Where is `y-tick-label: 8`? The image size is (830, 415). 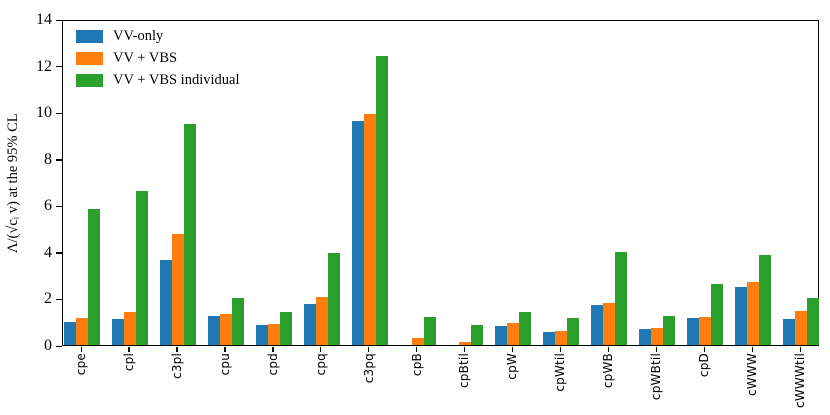 y-tick-label: 8 is located at coordinates (48, 159).